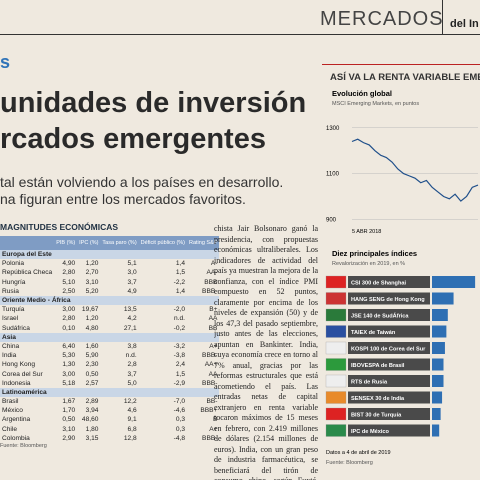 The width and height of the screenshot is (480, 480). Describe the element at coordinates (203, 243) in the screenshot. I see `header-cell: Rating S&P` at that location.